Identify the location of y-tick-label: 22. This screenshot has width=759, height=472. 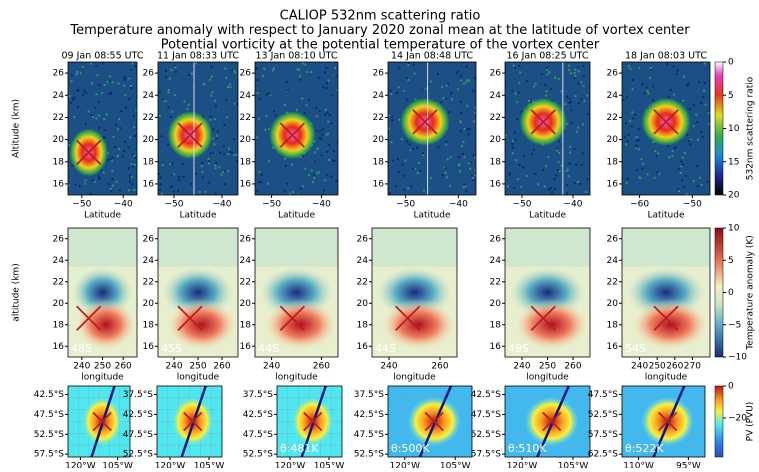
(378, 118).